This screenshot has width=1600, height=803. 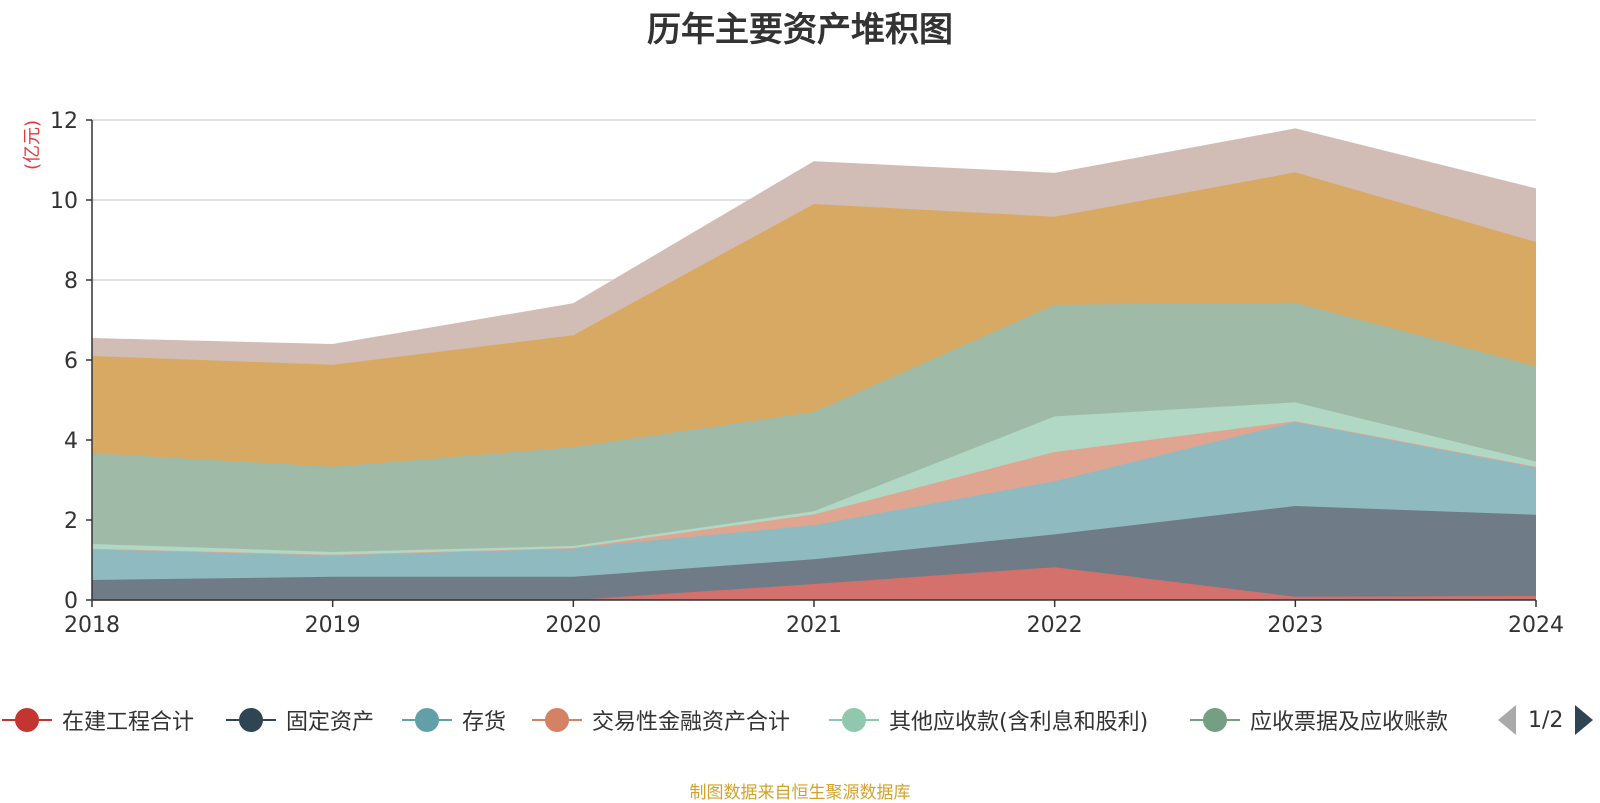 What do you see at coordinates (333, 625) in the screenshot?
I see `x-tick-label: 2019` at bounding box center [333, 625].